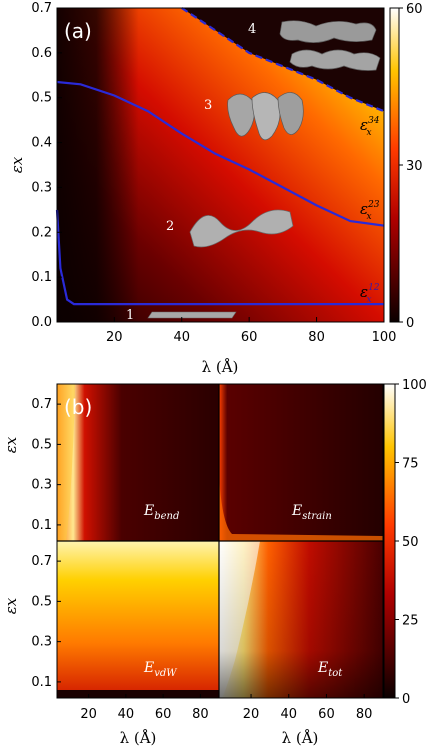 Image resolution: width=436 pixels, height=751 pixels. Describe the element at coordinates (78, 407) in the screenshot. I see `panel-b-label: (b)` at that location.